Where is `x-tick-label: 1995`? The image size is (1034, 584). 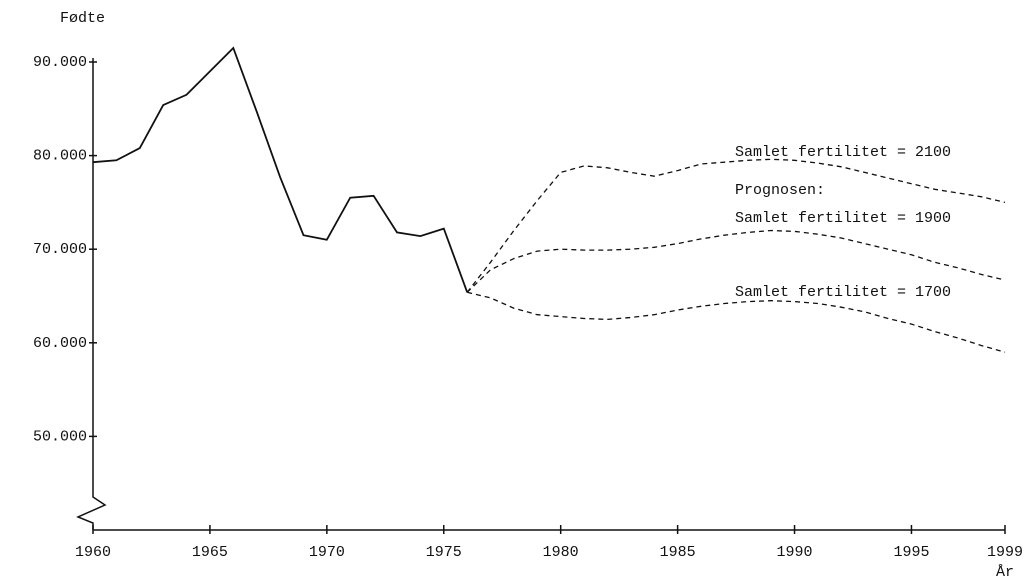
x-tick-label: 1995 is located at coordinates (911, 552).